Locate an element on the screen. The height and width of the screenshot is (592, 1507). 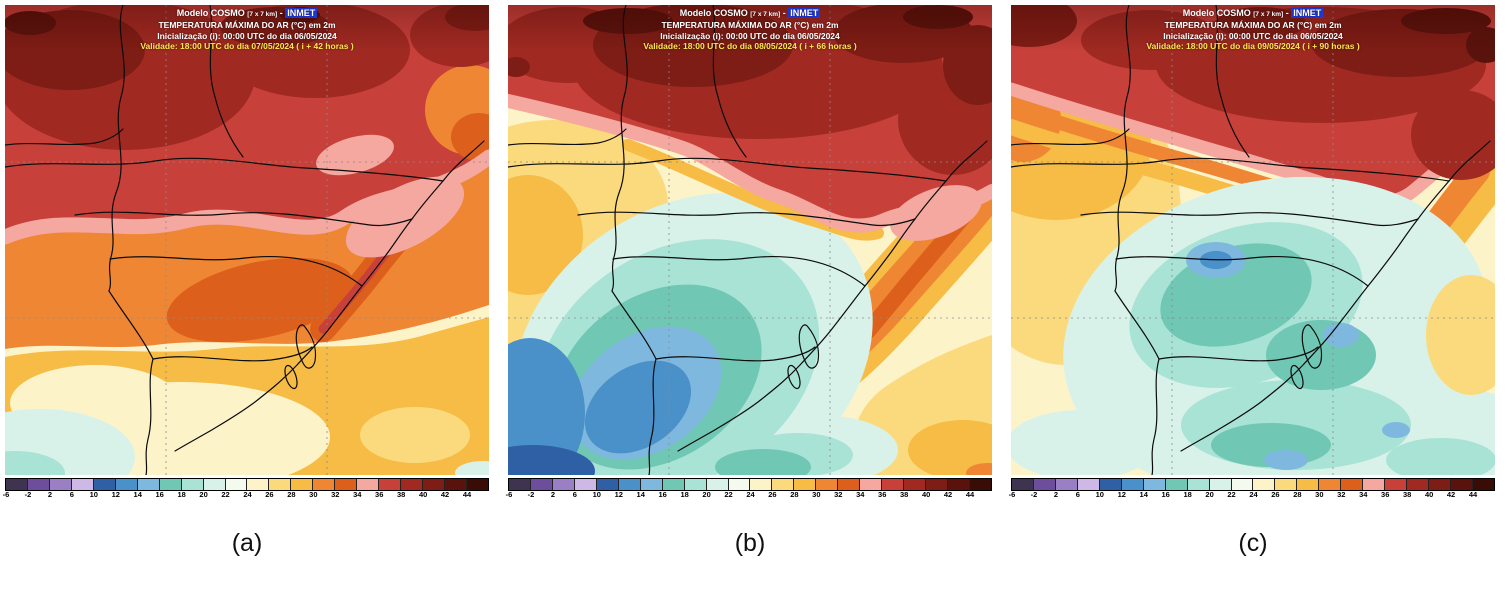
colorbar-tick-label: 38 is located at coordinates (1407, 494).